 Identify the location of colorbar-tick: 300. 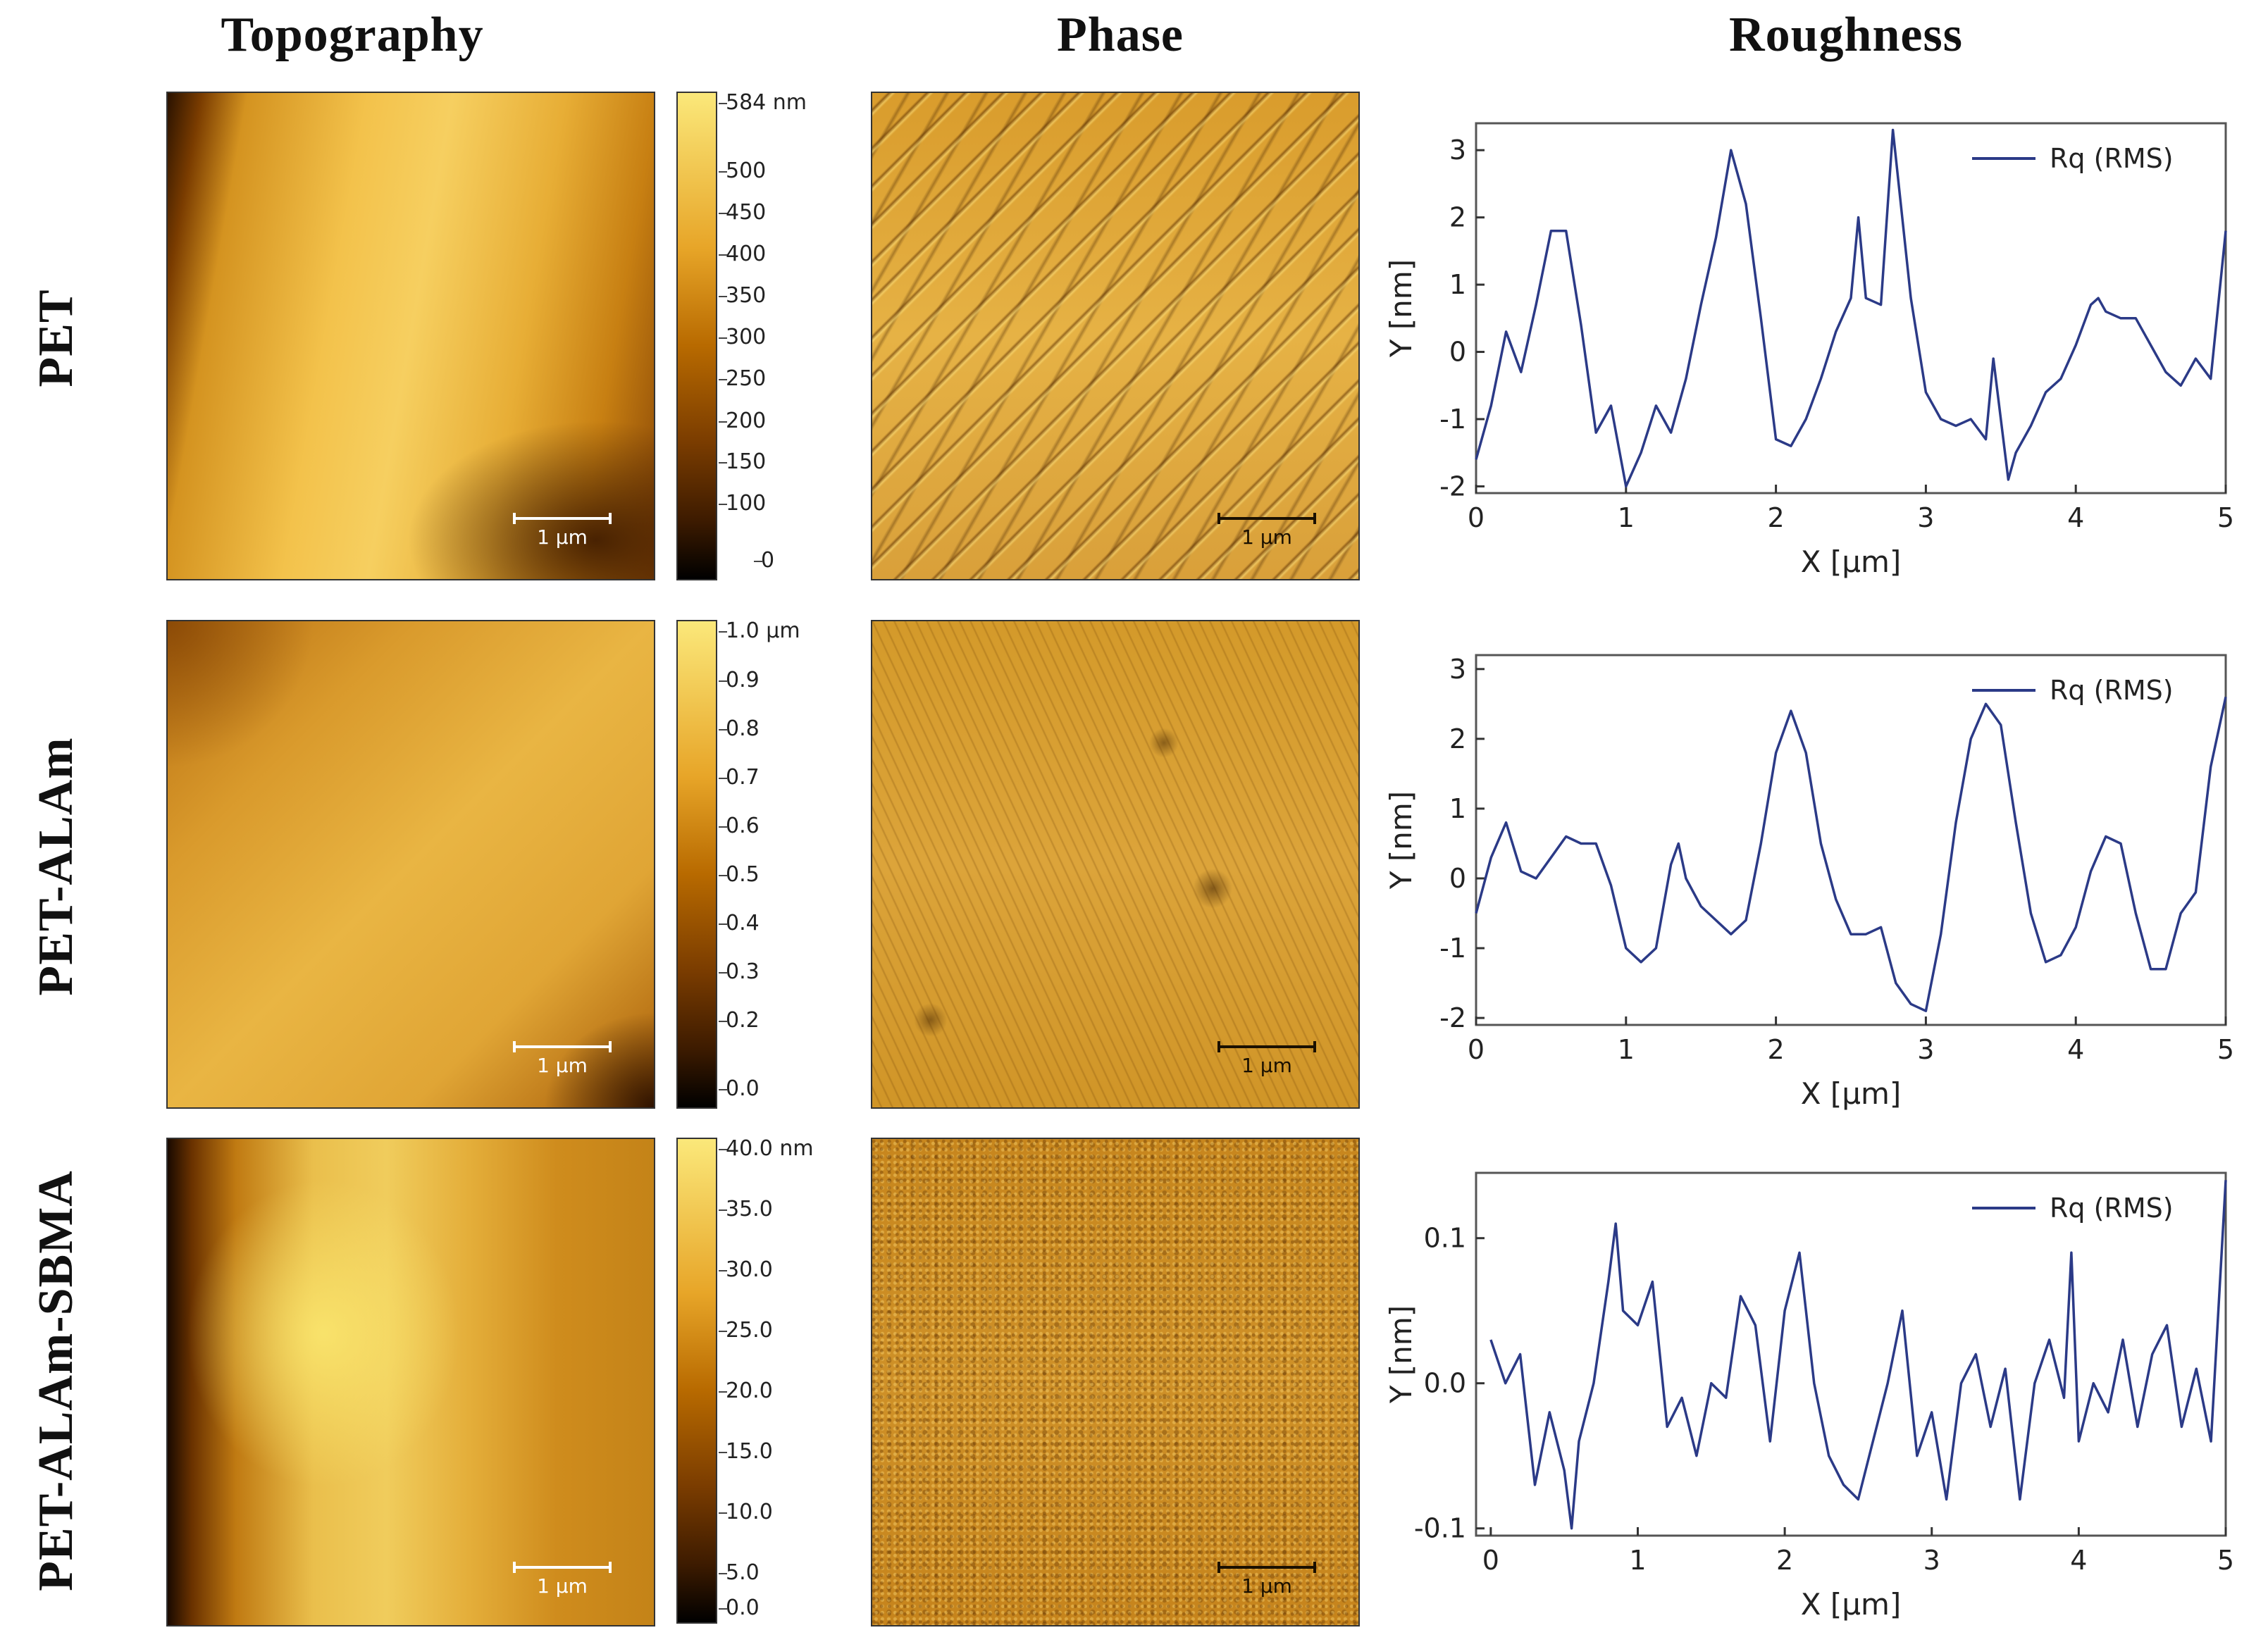
(742, 337).